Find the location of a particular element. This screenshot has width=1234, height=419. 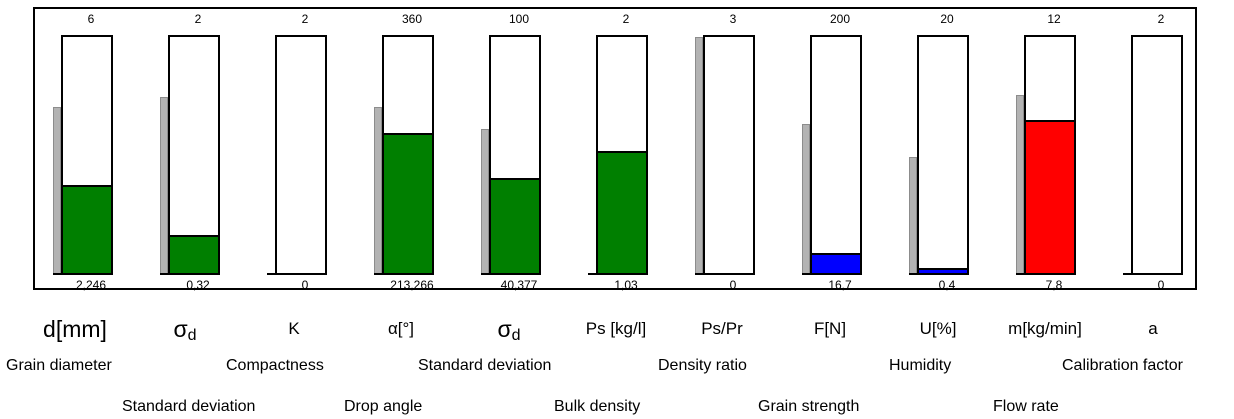

gauge-current-value: 0,32 is located at coordinates (198, 285).